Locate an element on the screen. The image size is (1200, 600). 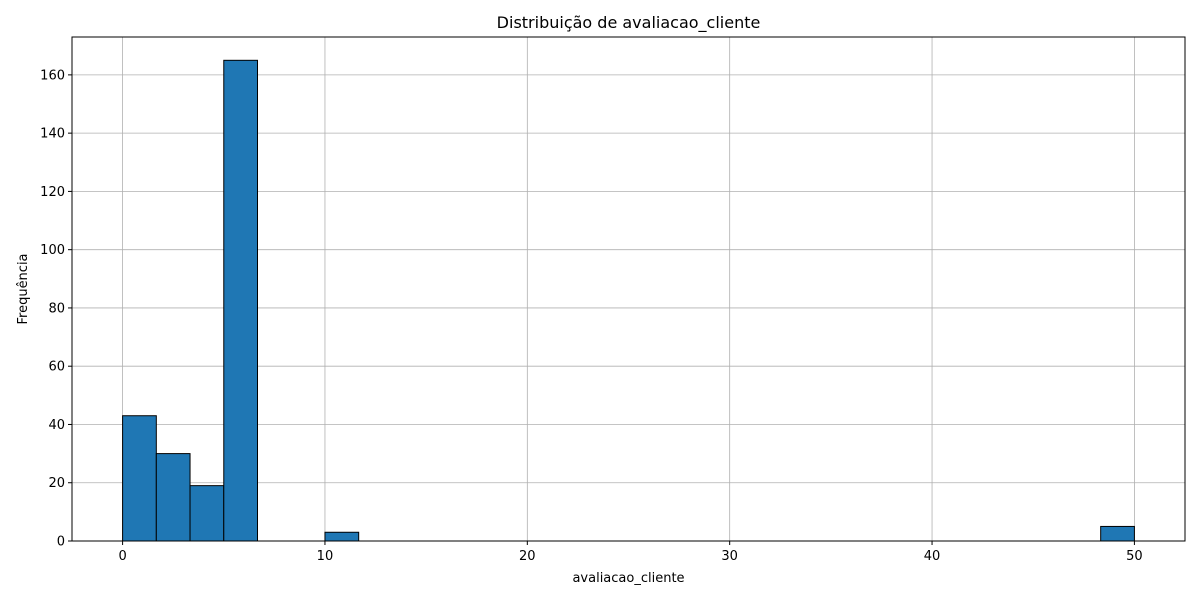
x-tick-label: 40 is located at coordinates (932, 556).